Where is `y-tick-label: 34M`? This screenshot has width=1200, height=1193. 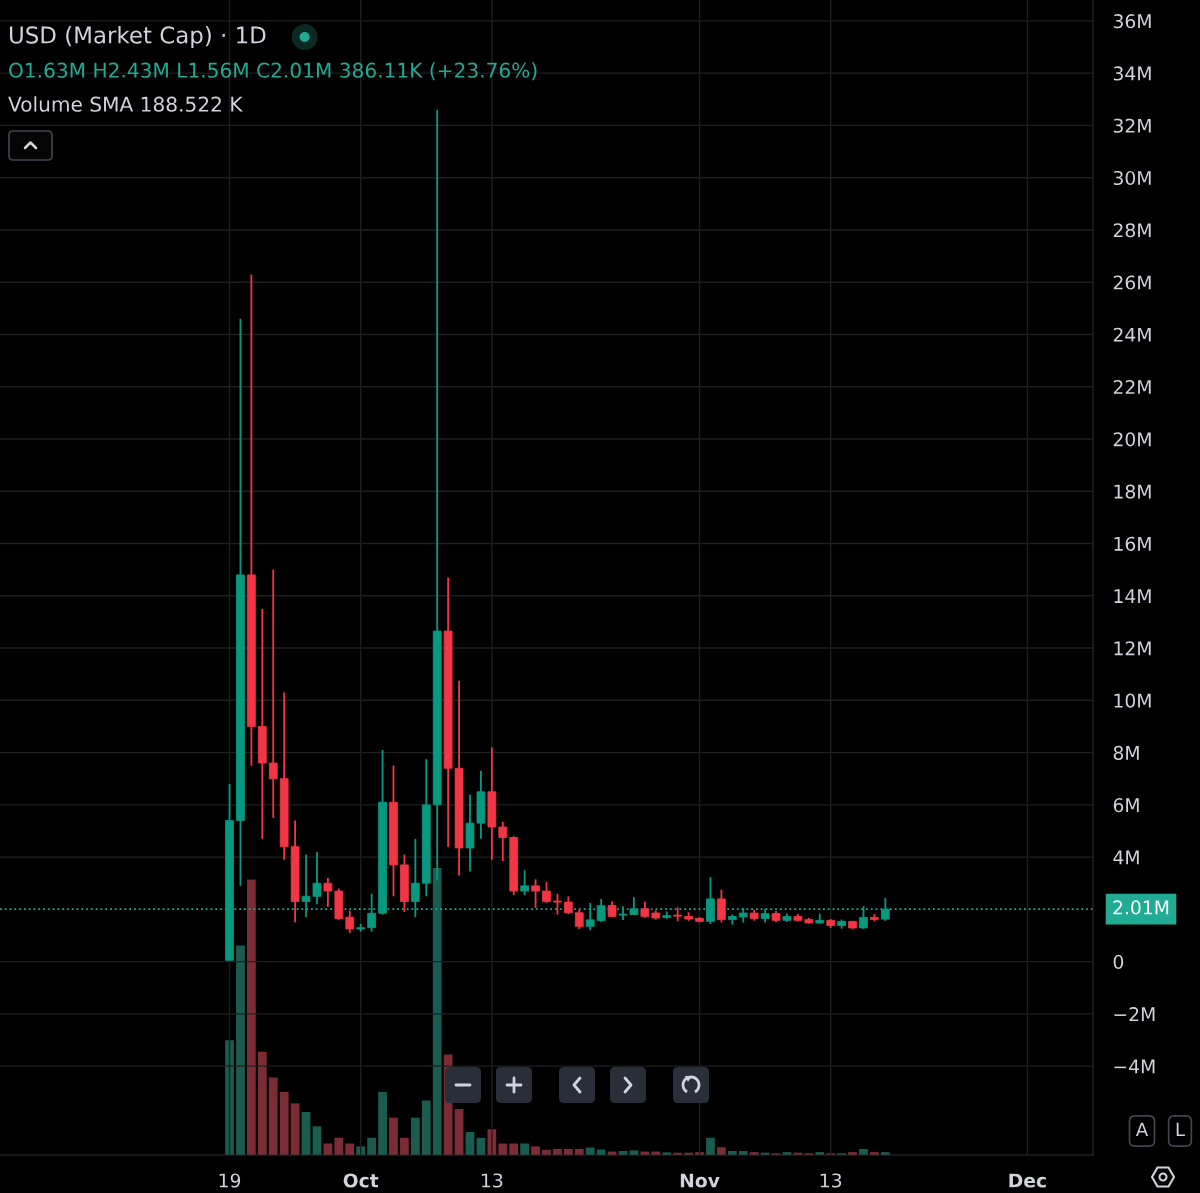 y-tick-label: 34M is located at coordinates (1132, 73).